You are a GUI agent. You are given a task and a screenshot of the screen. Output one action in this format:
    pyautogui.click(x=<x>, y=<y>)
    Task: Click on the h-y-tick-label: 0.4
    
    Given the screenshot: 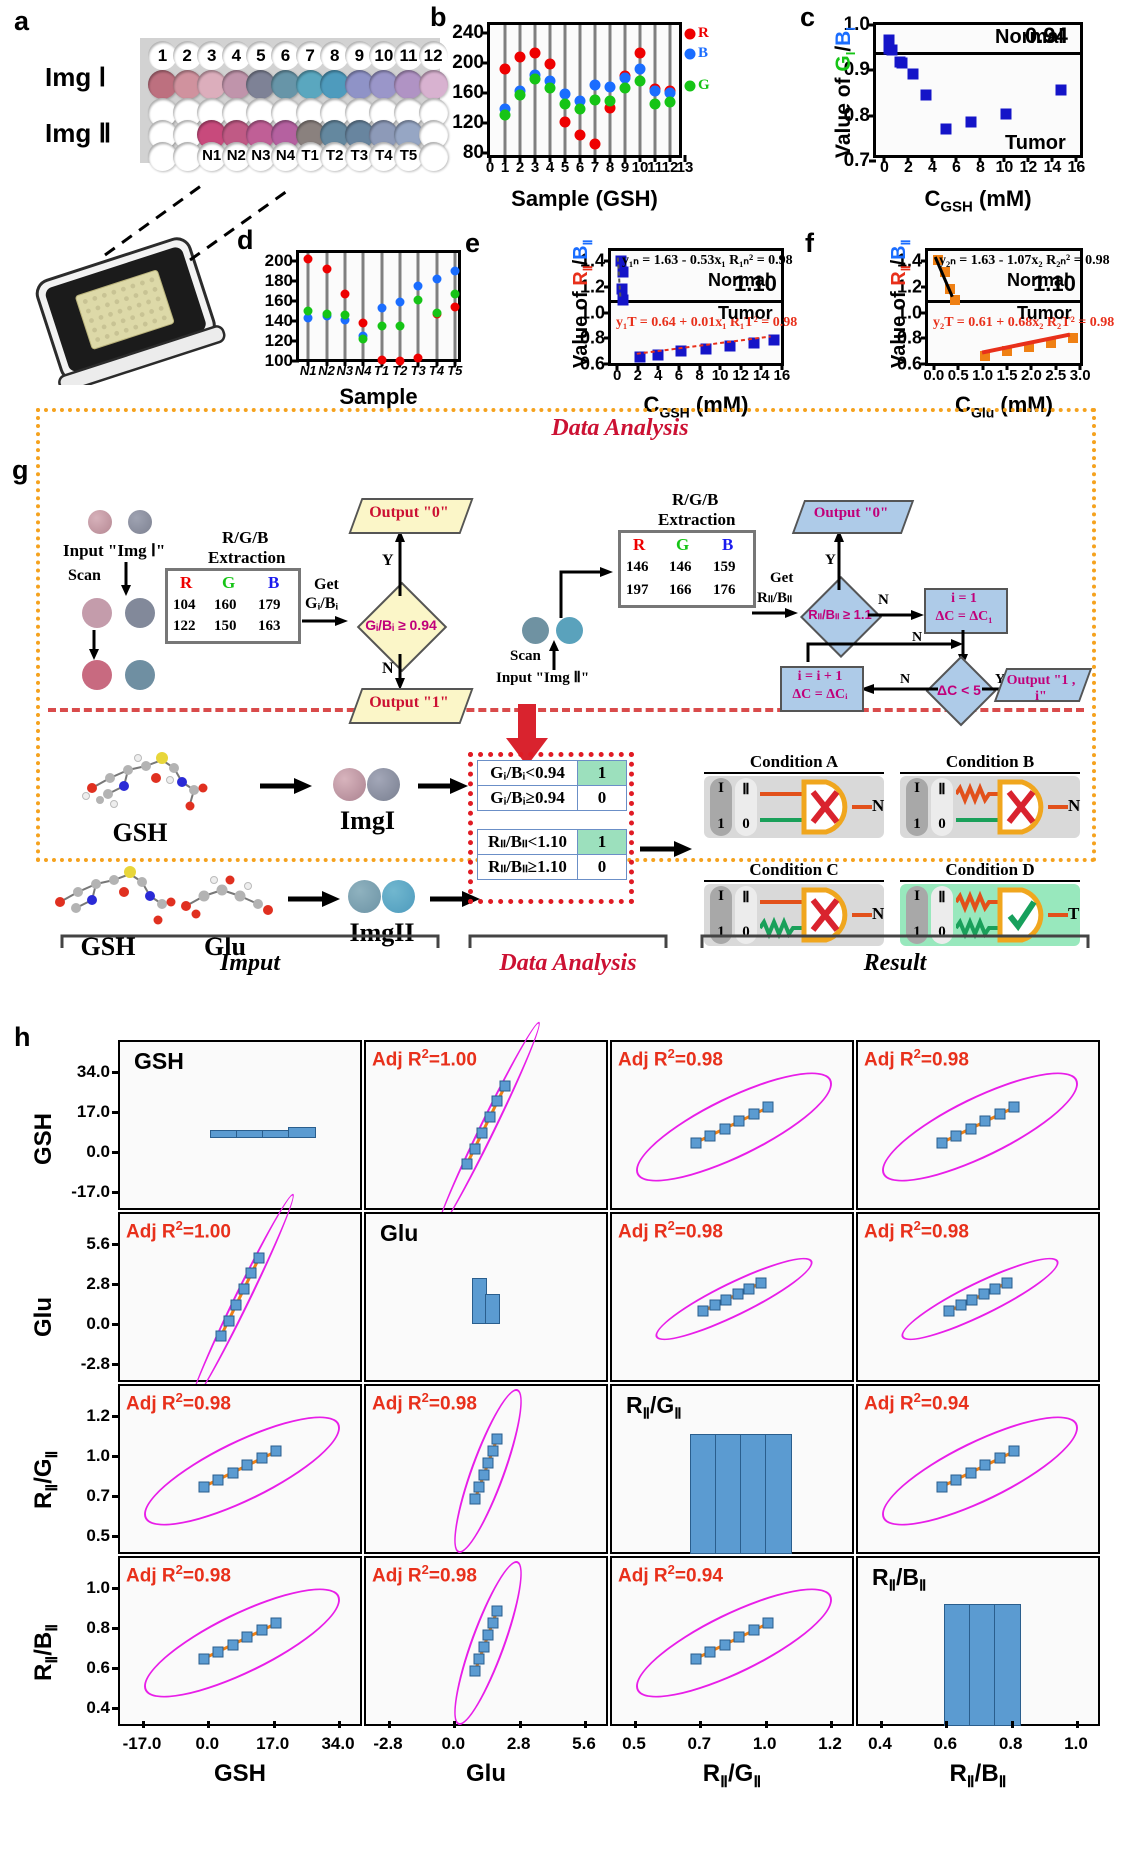 What is the action you would take?
    pyautogui.click(x=98, y=1707)
    